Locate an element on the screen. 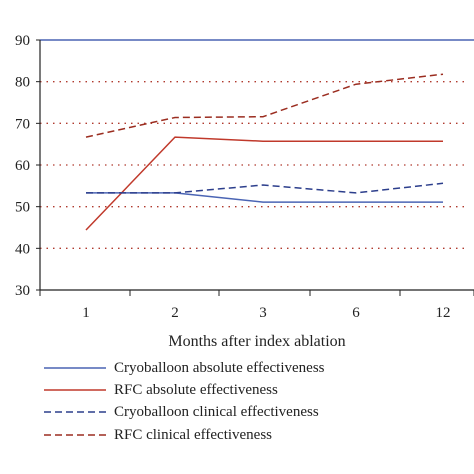 The height and width of the screenshot is (474, 474). legend-label-2: Cryoballoon clinical effectiveness is located at coordinates (216, 412).